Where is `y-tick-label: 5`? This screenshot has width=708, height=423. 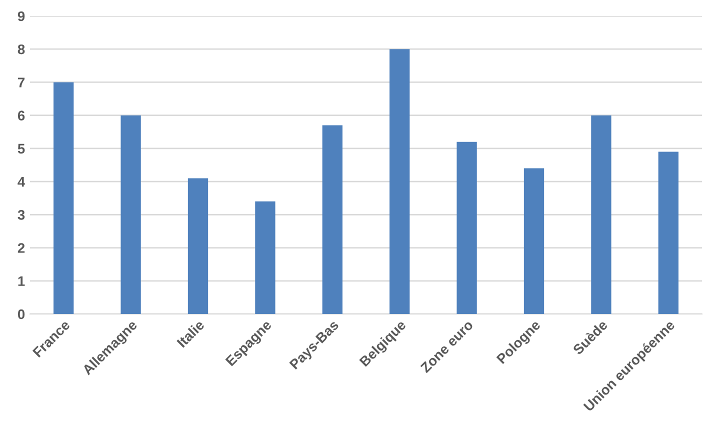
y-tick-label: 5 is located at coordinates (21, 149).